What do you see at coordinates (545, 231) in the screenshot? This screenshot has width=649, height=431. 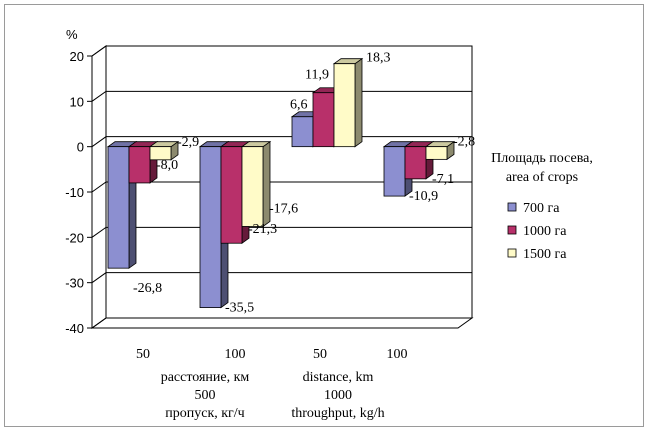 I see `legend-label: 1000 га` at bounding box center [545, 231].